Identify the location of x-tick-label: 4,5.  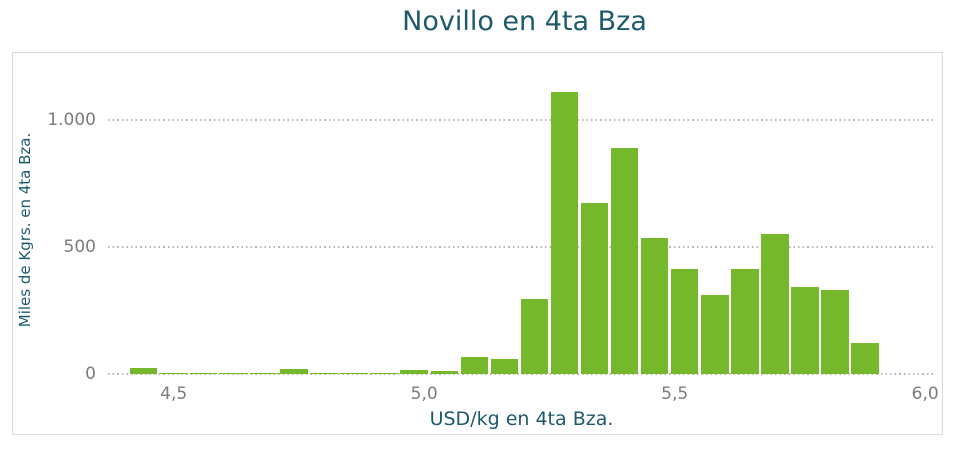
(174, 394).